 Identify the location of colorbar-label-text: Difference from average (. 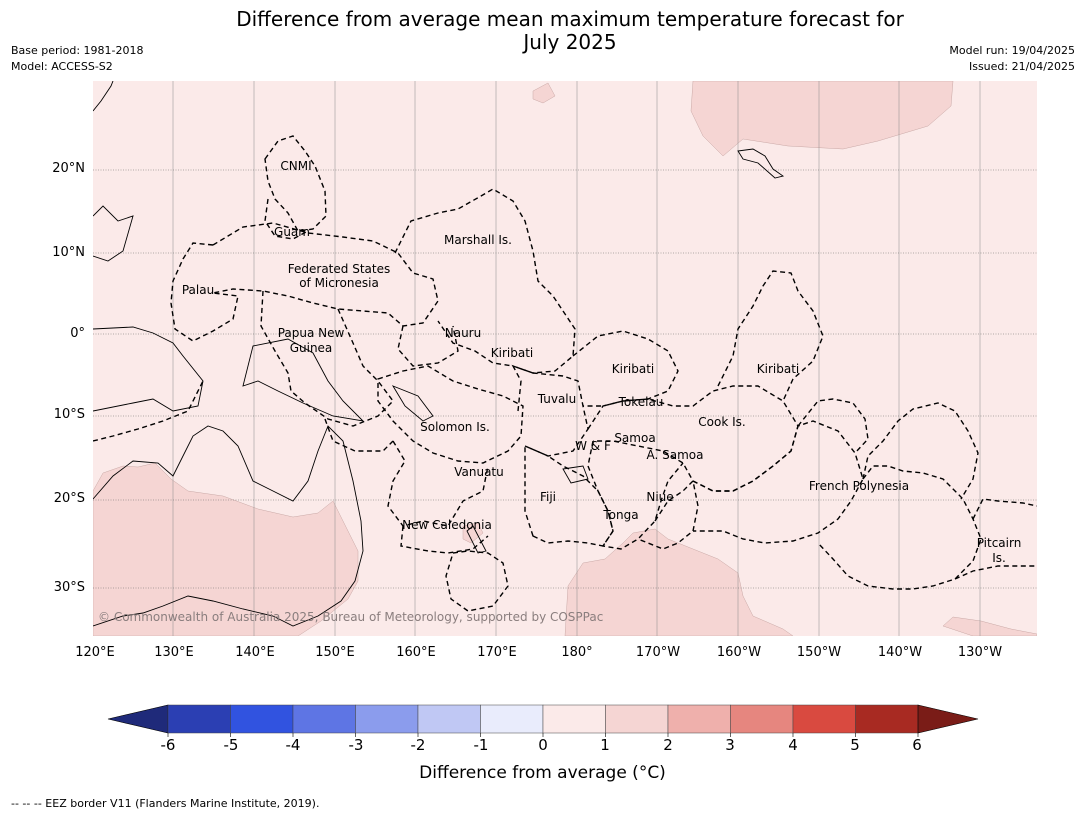
(529, 773).